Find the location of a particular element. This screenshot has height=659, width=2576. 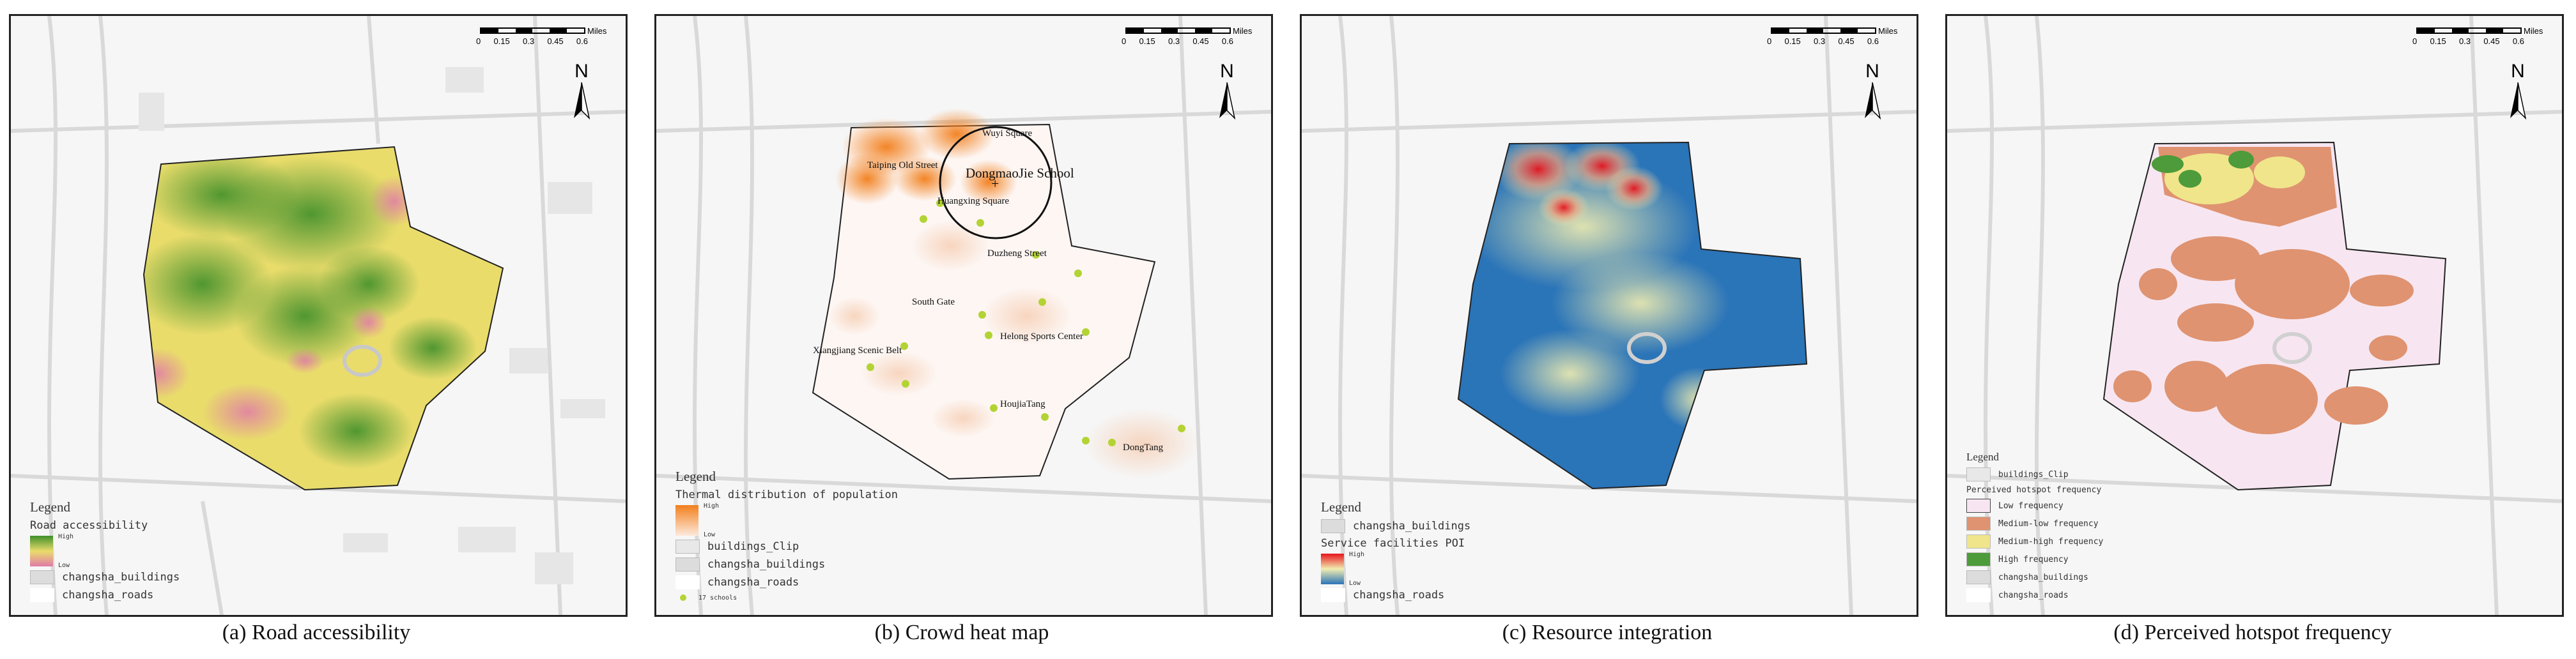

caption: (c) Resource integration is located at coordinates (1607, 633).